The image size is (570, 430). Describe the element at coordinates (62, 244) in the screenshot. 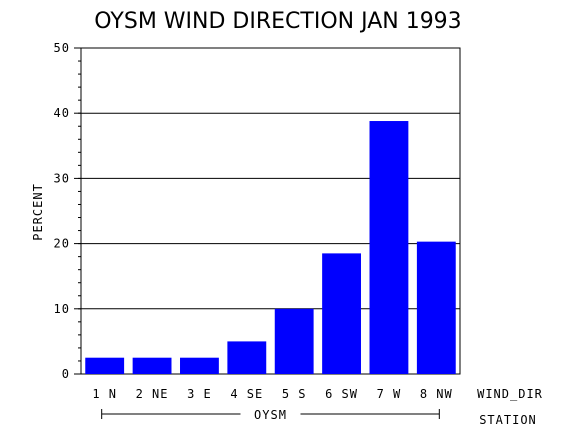

I see `y-tick-label: 20` at that location.